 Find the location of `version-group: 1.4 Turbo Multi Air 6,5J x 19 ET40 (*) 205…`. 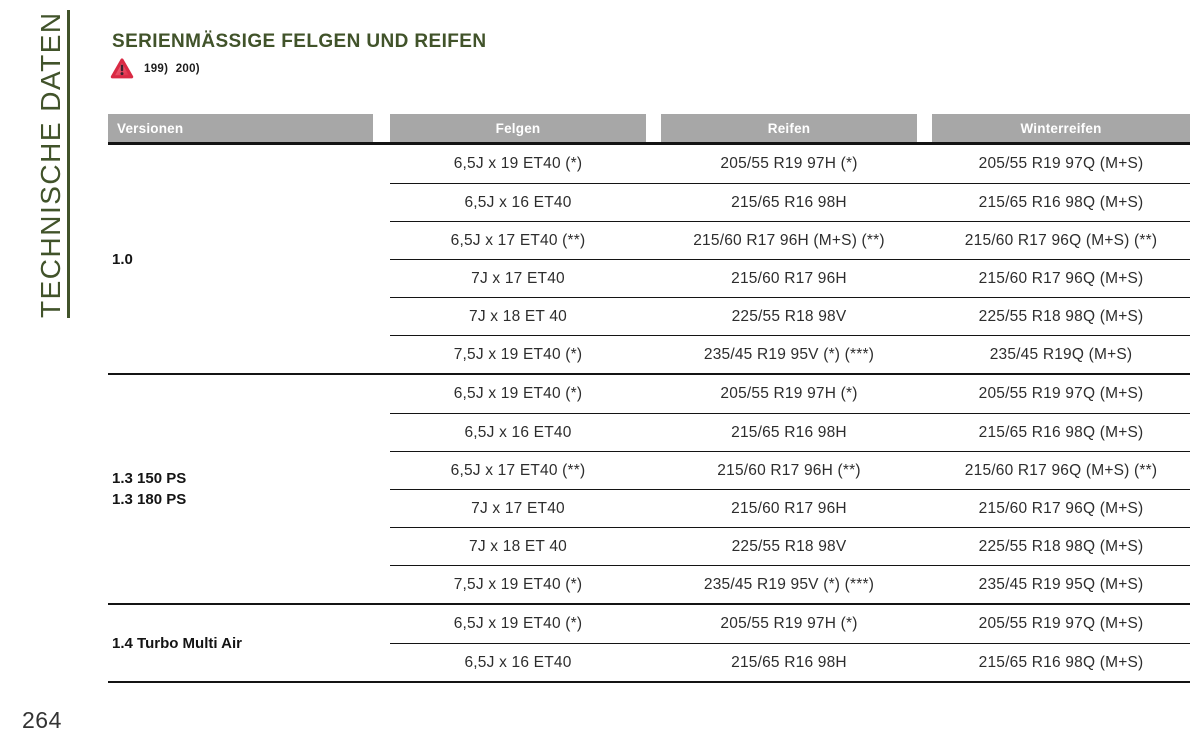

version-group: 1.4 Turbo Multi Air 6,5J x 19 ET40 (*) 205… is located at coordinates (649, 642).